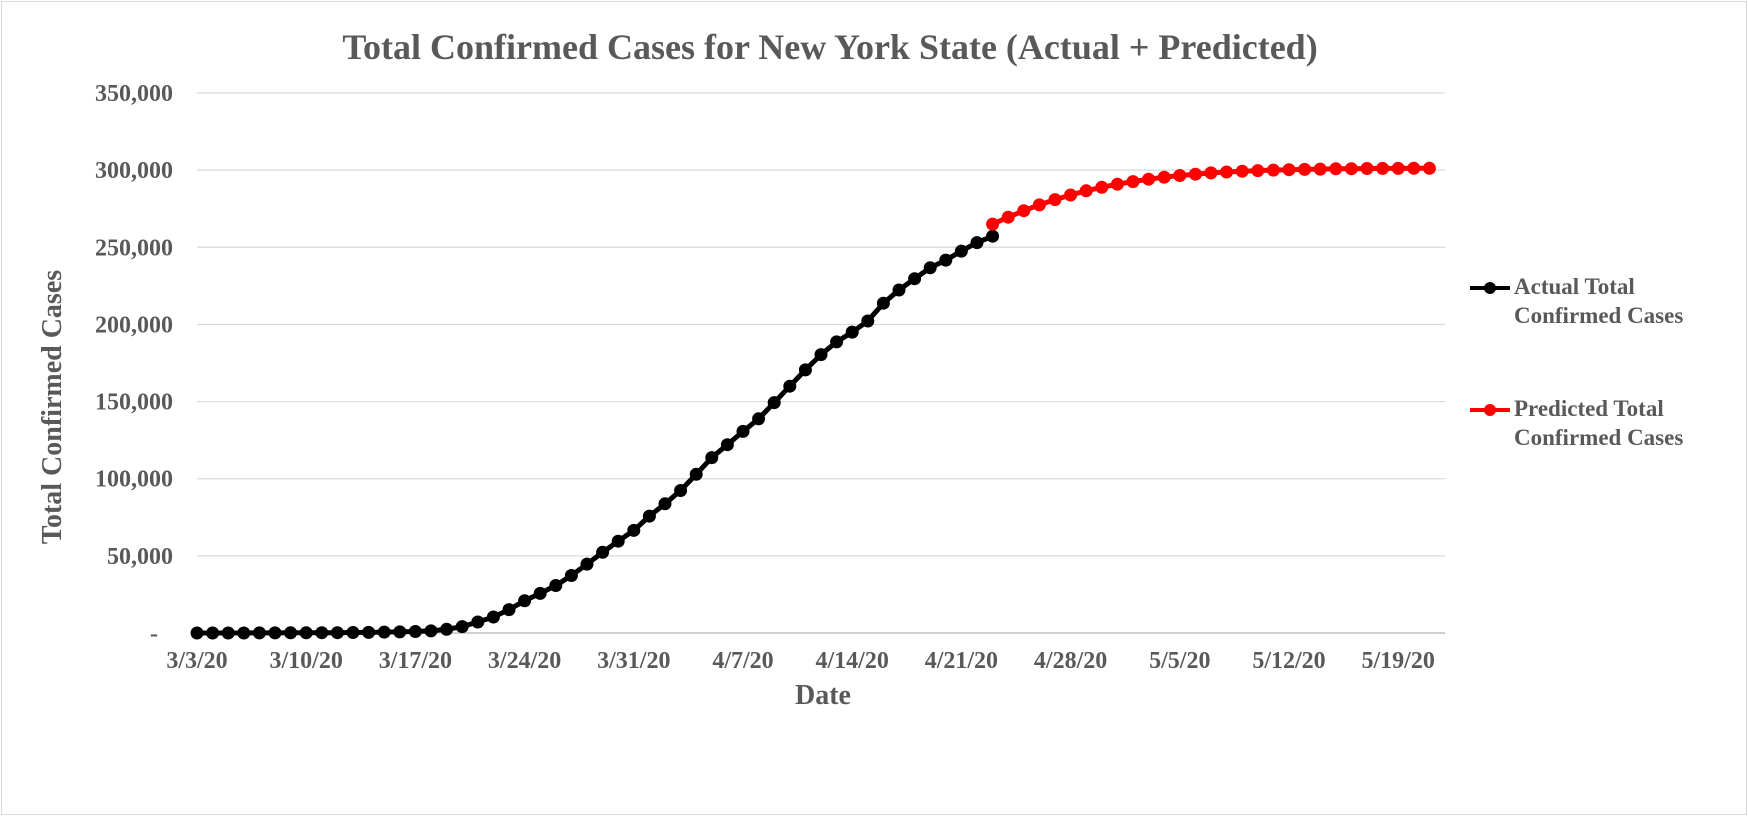 This screenshot has width=1748, height=816. I want to click on x-tick-label: 4/14/20, so click(852, 661).